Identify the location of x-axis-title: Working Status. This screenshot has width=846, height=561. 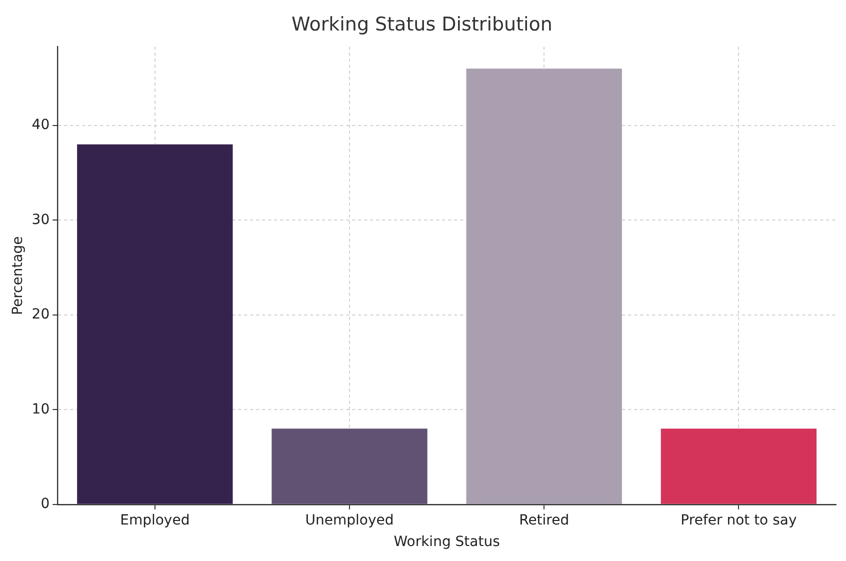
(447, 542).